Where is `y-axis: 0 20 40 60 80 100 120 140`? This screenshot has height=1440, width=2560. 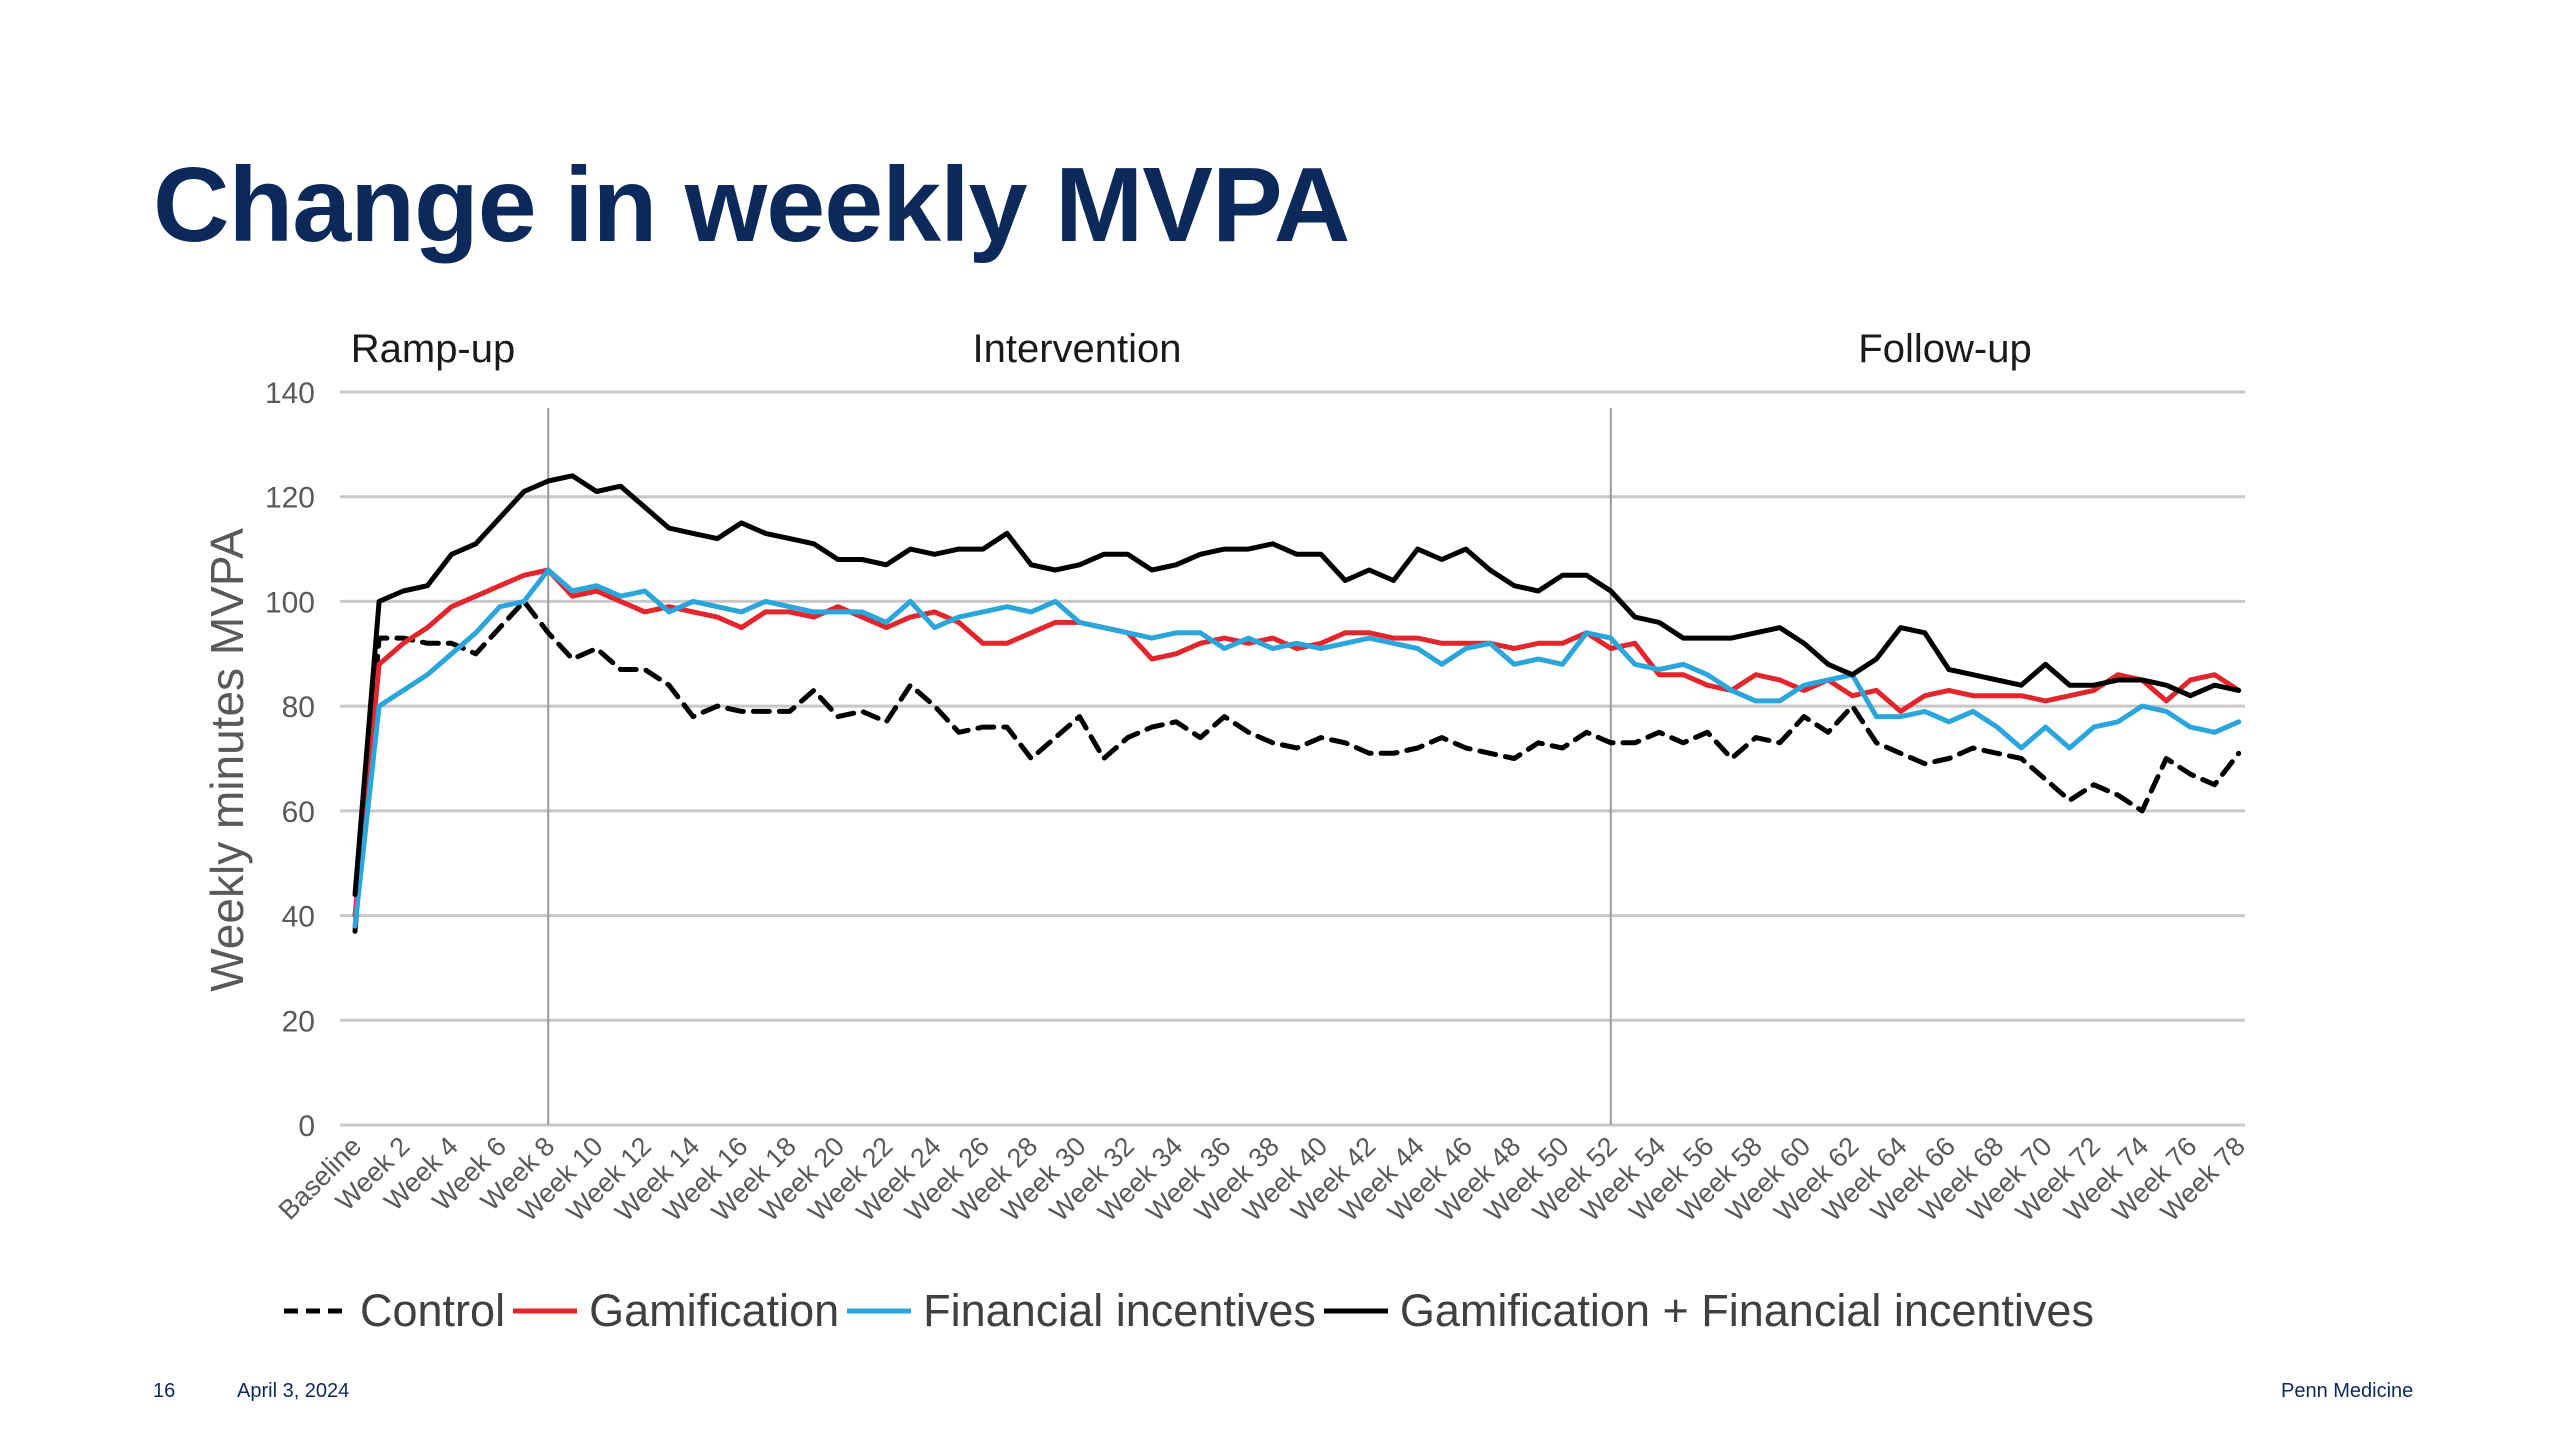 y-axis: 0 20 40 60 80 100 120 140 is located at coordinates (290, 760).